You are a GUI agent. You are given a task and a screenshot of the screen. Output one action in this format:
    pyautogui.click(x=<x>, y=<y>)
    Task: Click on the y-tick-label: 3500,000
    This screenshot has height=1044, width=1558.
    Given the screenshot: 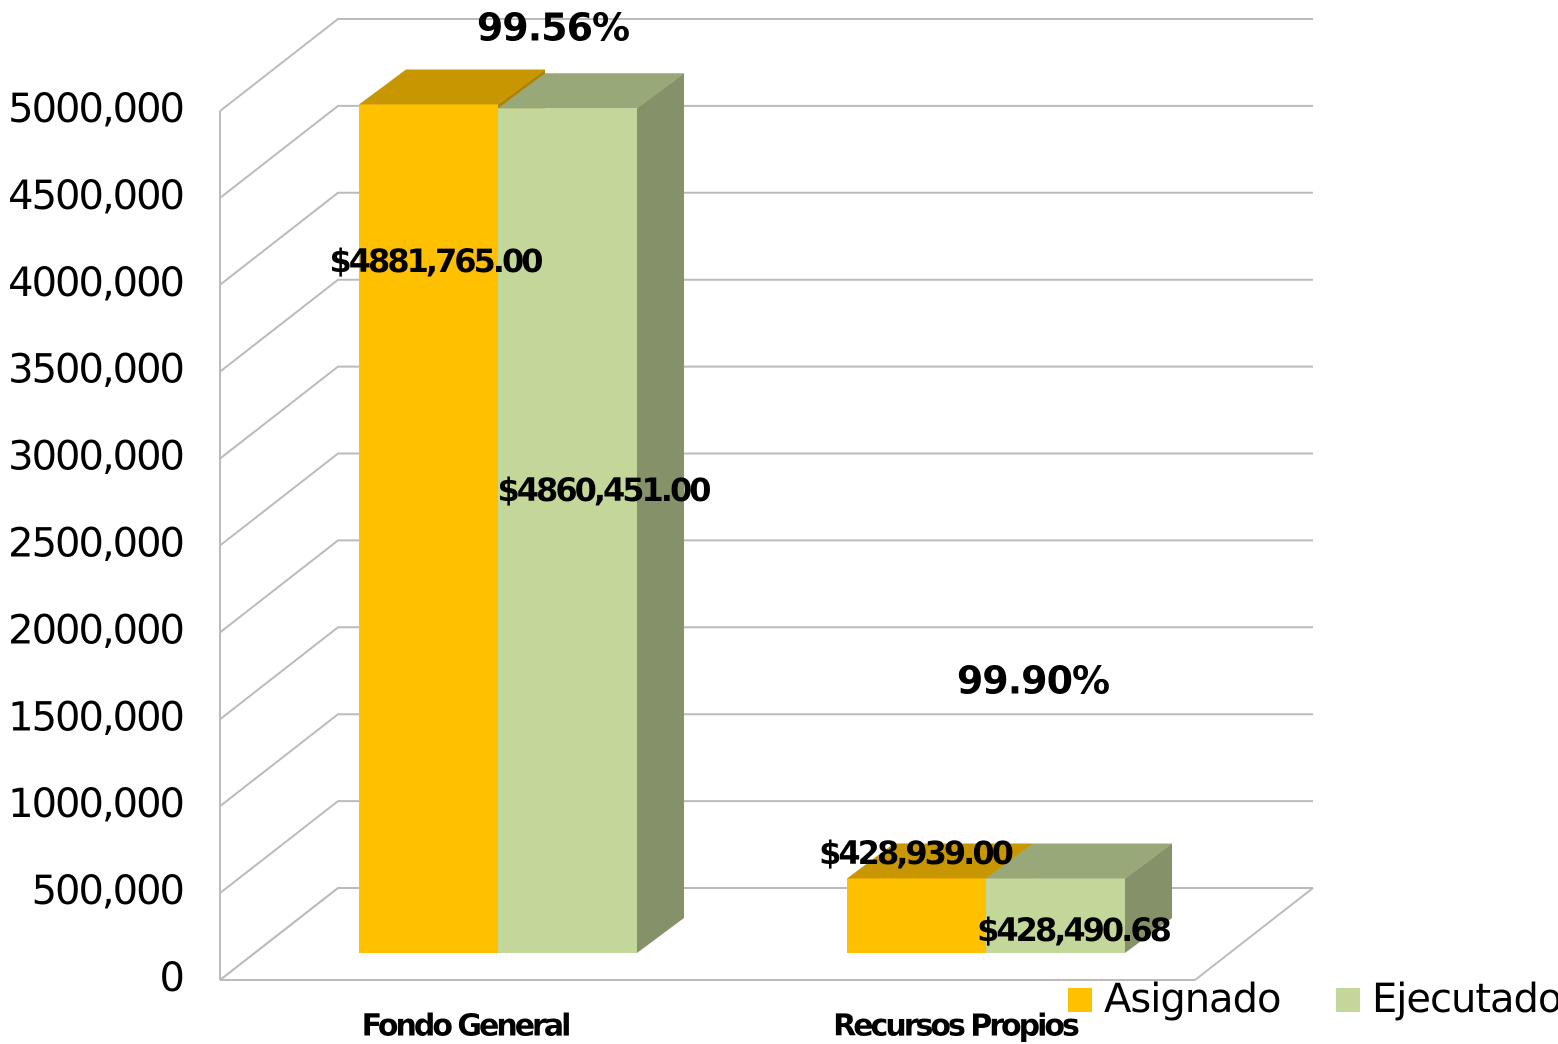 What is the action you would take?
    pyautogui.click(x=95, y=370)
    